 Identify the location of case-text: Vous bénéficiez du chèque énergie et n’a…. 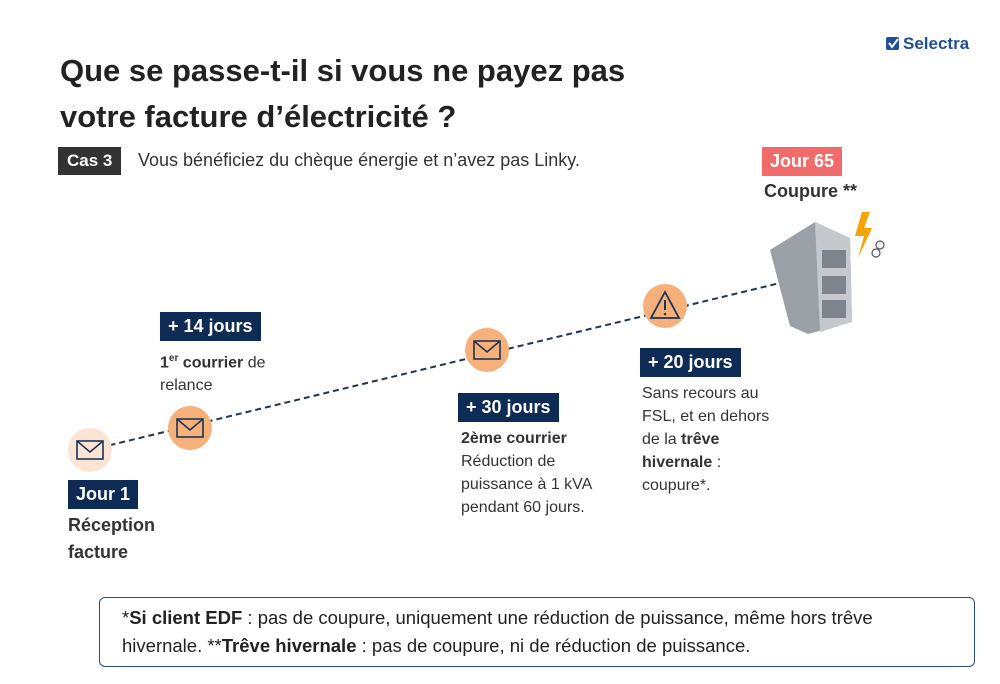
(359, 160).